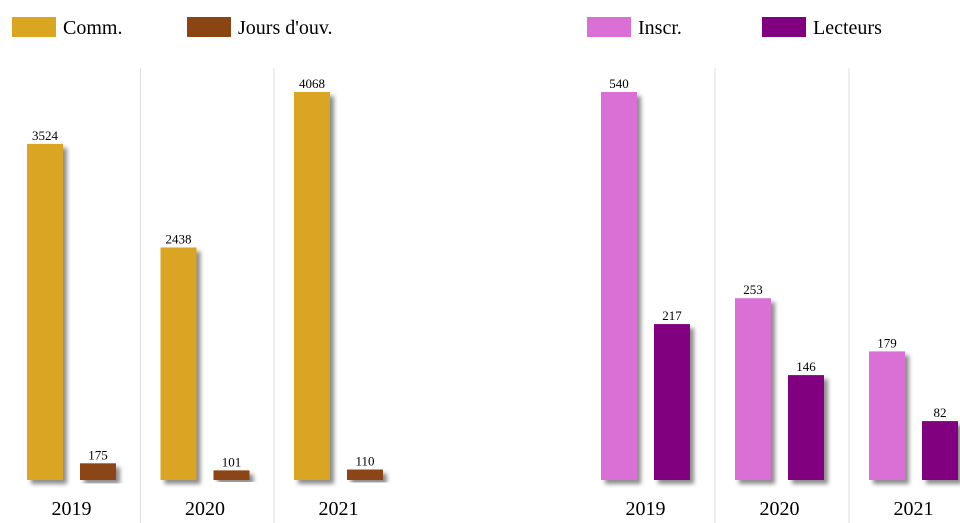 This screenshot has width=960, height=523. What do you see at coordinates (753, 289) in the screenshot?
I see `value-label: 253` at bounding box center [753, 289].